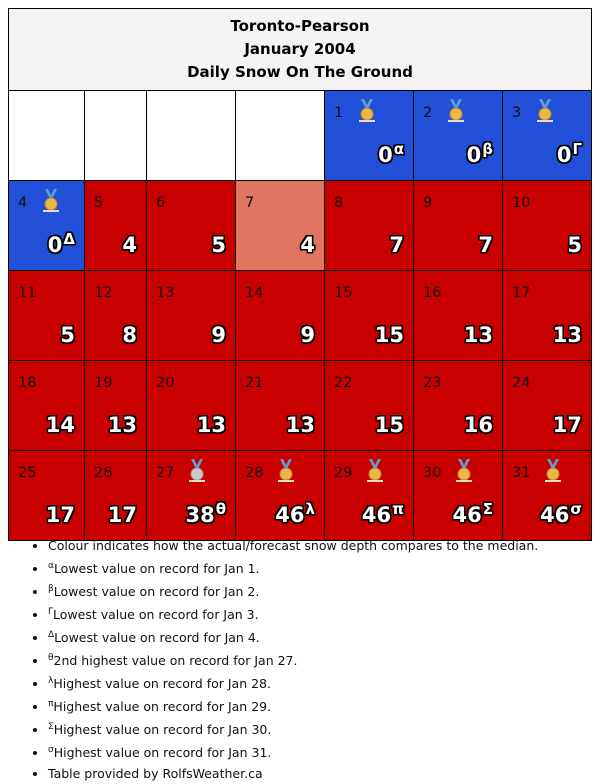 This screenshot has width=600, height=784. Describe the element at coordinates (280, 315) in the screenshot. I see `day-cell: 14 9` at that location.